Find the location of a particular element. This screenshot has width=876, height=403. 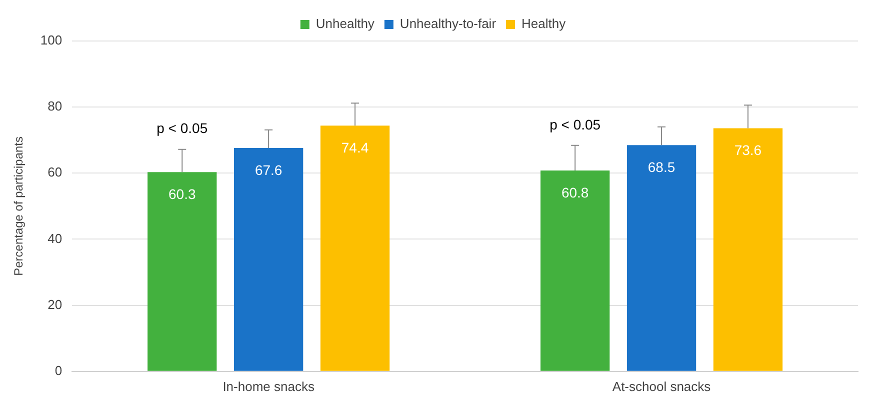

legend-label: Unhealthy-to-fair is located at coordinates (448, 24).